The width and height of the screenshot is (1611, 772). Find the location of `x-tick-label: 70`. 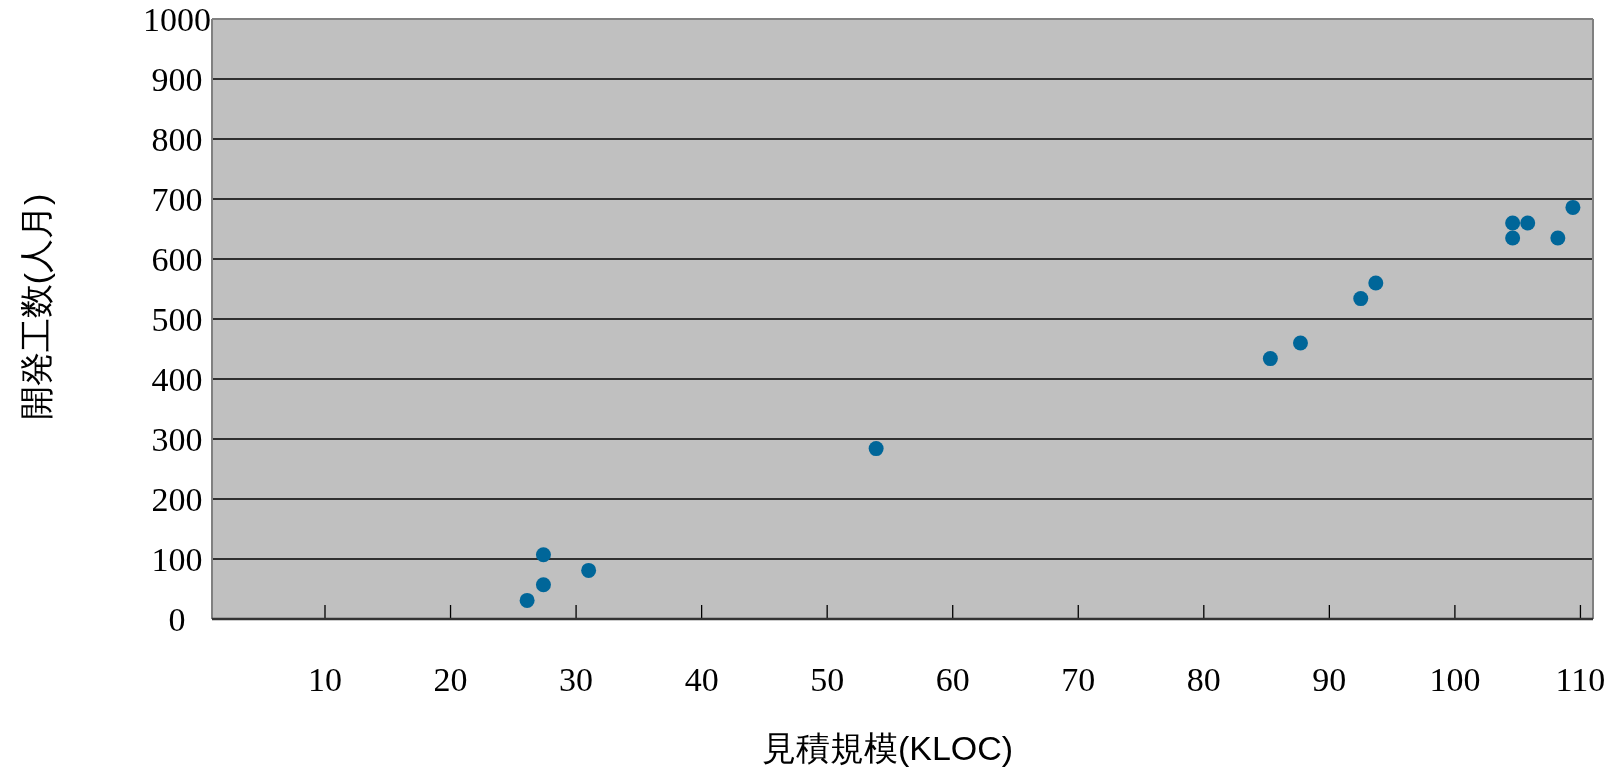

x-tick-label: 70 is located at coordinates (1078, 679).